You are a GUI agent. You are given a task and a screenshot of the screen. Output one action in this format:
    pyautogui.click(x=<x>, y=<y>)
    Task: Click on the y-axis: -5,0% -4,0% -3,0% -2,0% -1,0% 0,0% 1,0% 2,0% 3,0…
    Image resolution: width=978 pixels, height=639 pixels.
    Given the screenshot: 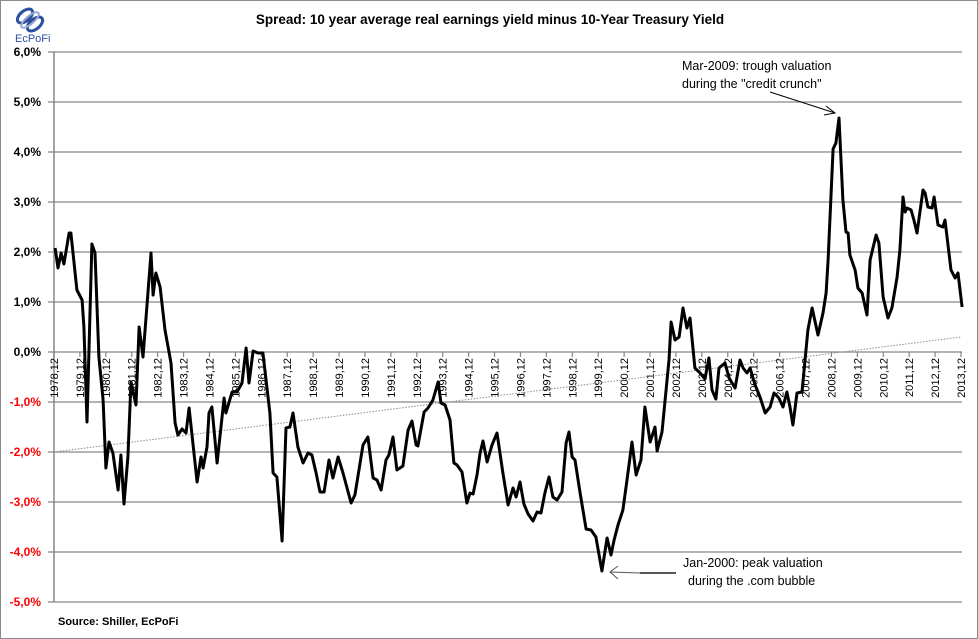 What is the action you would take?
    pyautogui.click(x=26, y=327)
    